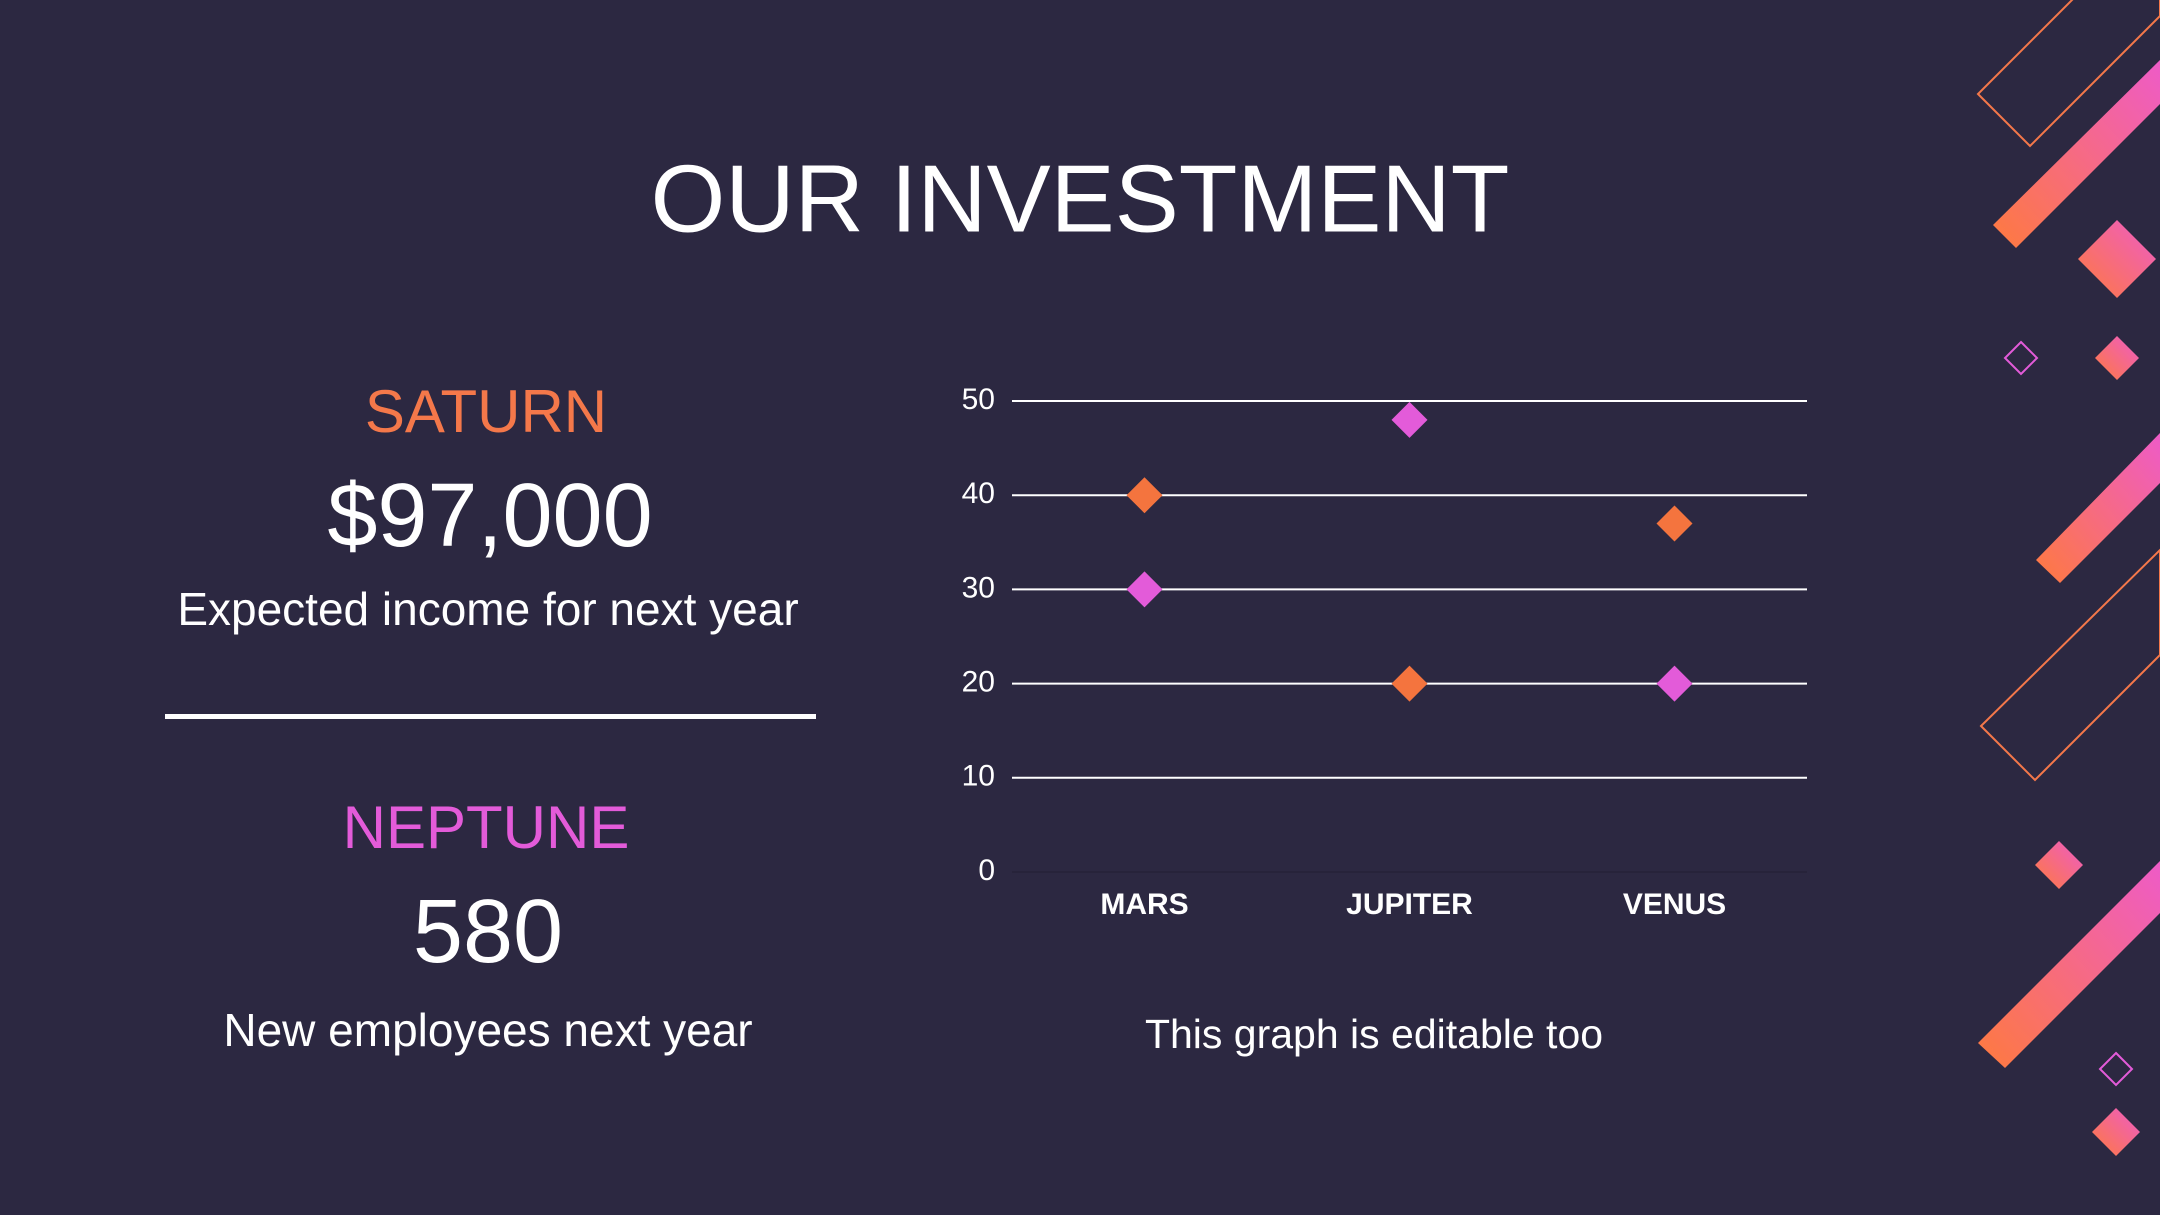  I want to click on y-tick-label: 0, so click(986, 870).